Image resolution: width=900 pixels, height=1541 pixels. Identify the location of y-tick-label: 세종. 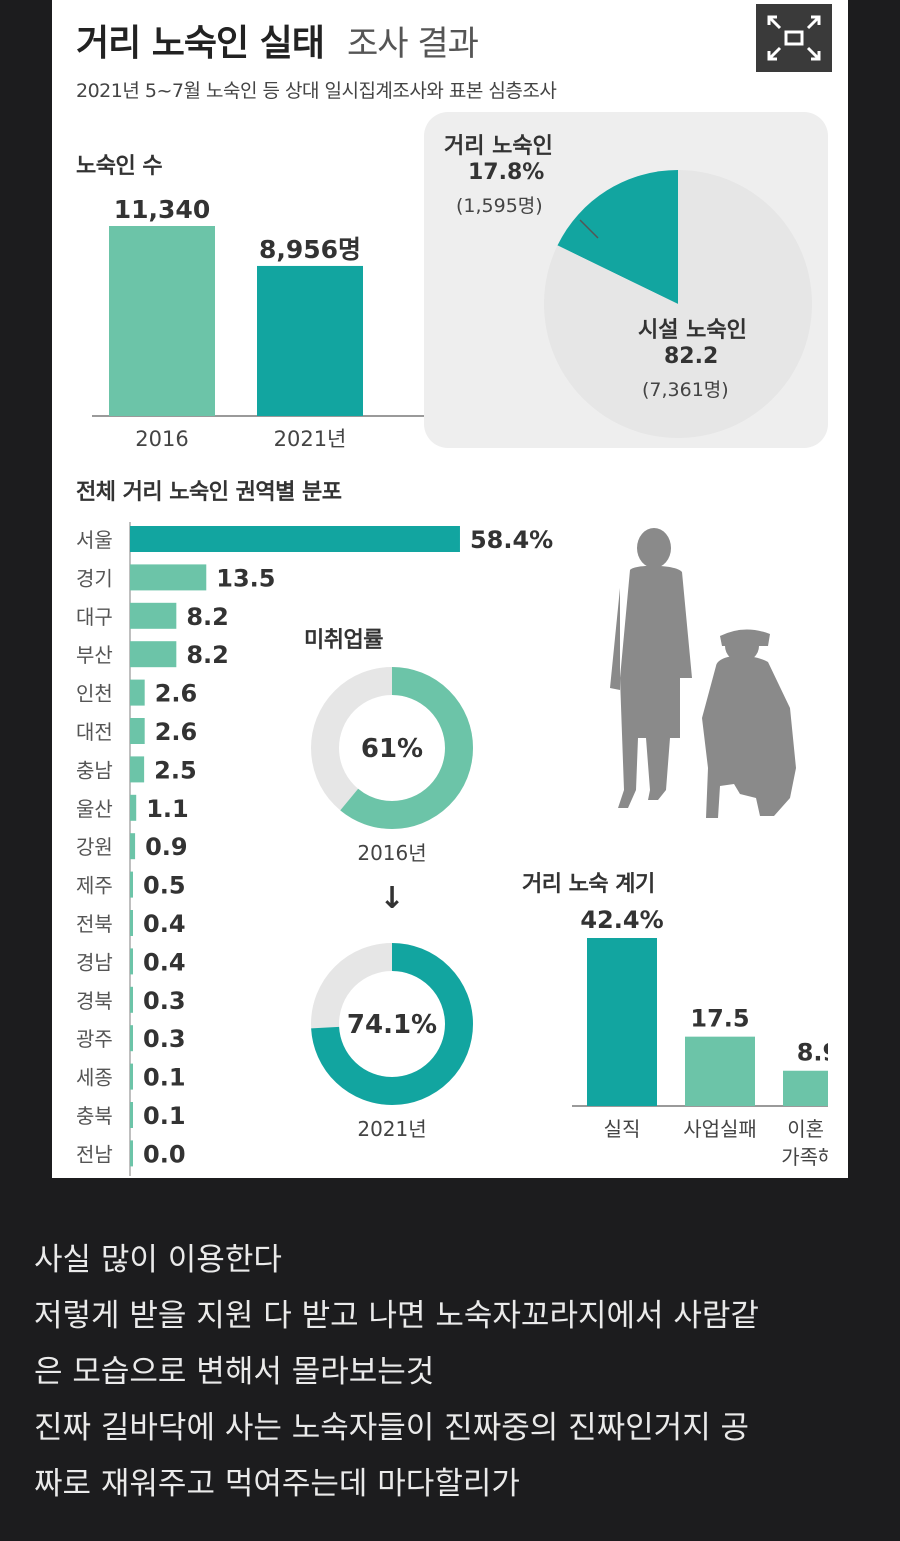
(94, 1078).